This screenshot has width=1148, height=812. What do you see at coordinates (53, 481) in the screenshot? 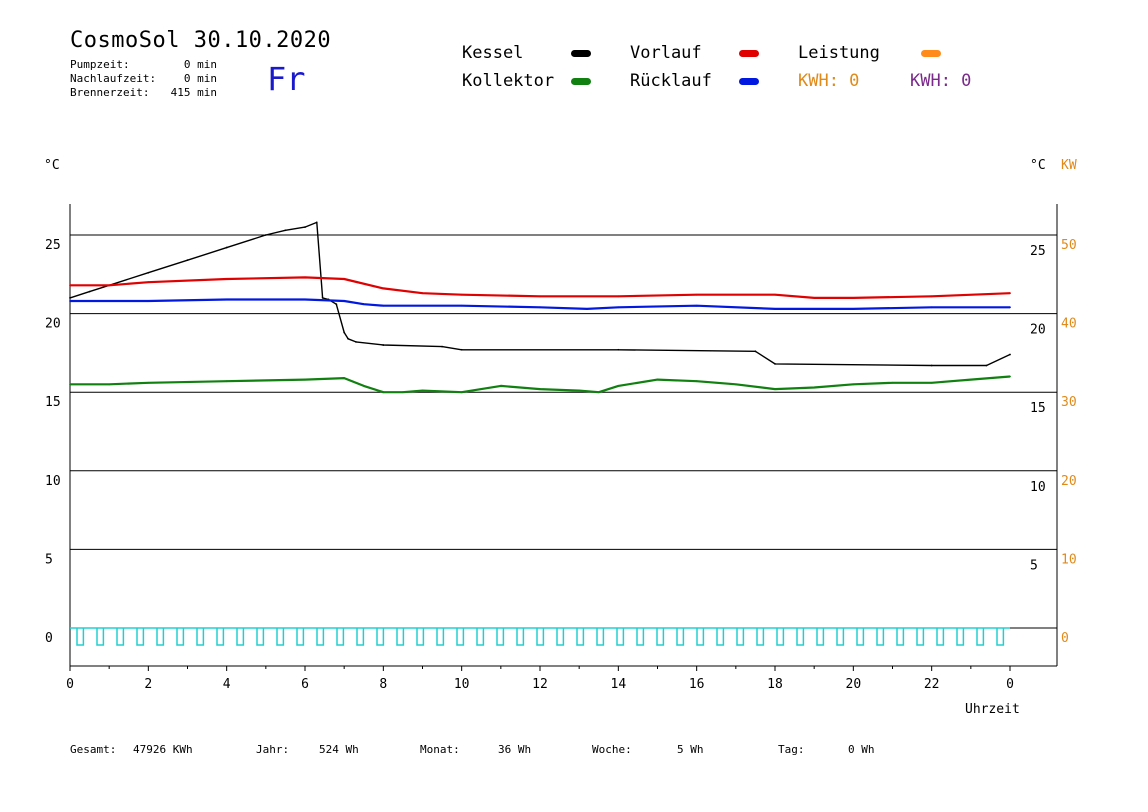
I see `y-tick-left-10: 10` at bounding box center [53, 481].